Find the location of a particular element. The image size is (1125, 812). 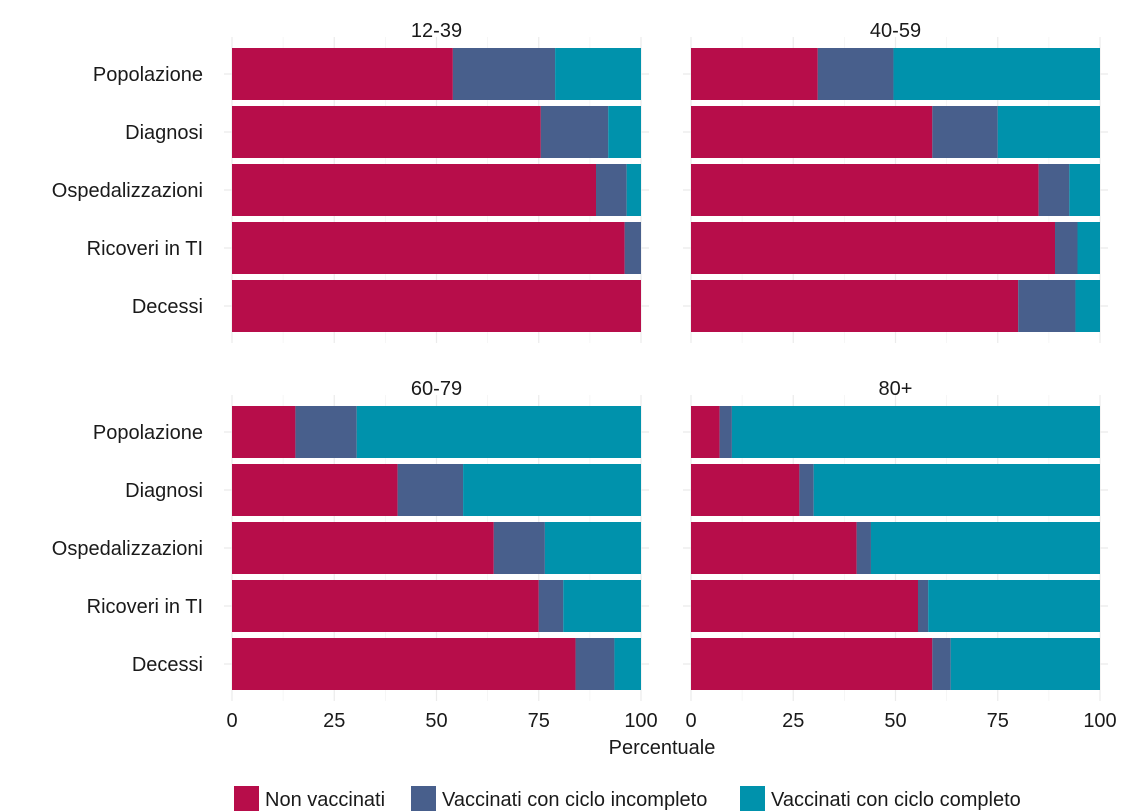

legend-label: Vaccinati con ciclo completo is located at coordinates (896, 800).